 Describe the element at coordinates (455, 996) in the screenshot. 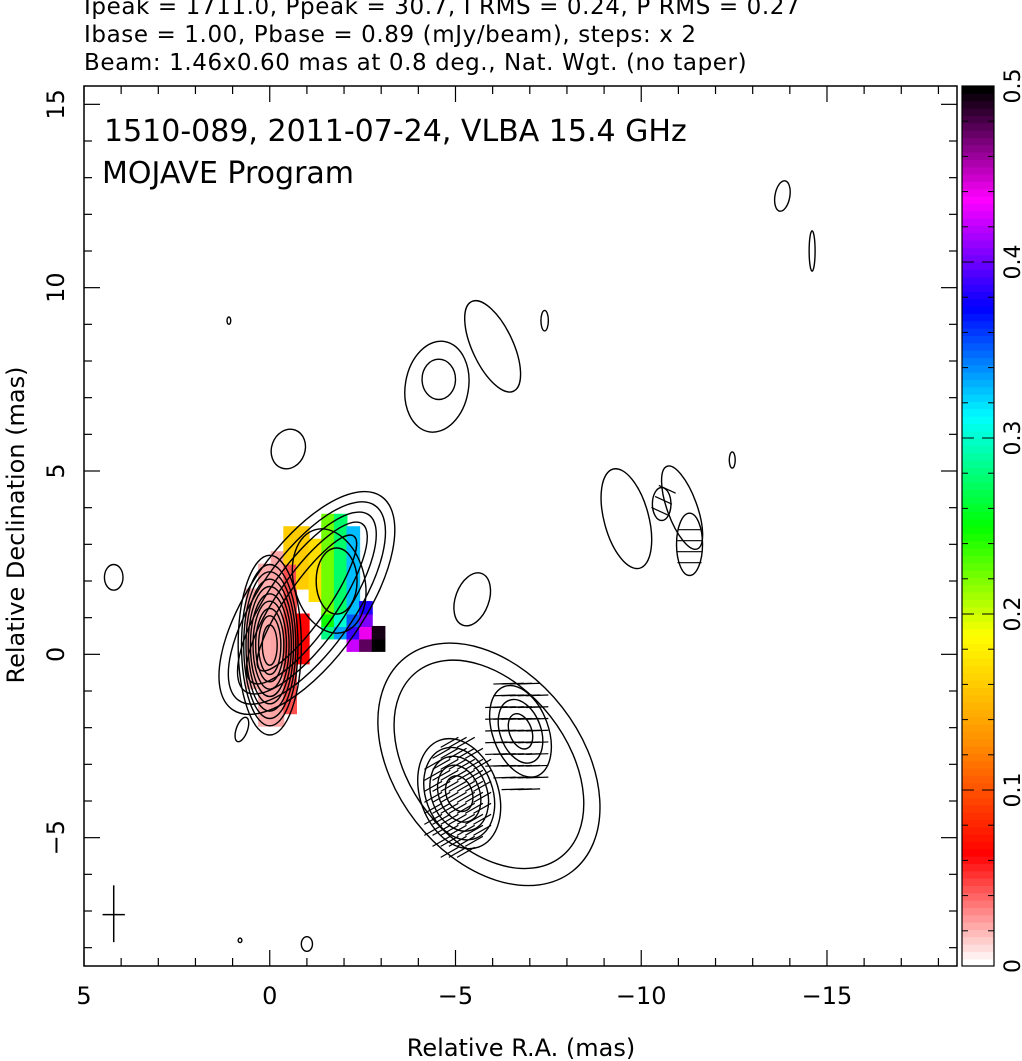

I see `x-tick-label: −5` at that location.